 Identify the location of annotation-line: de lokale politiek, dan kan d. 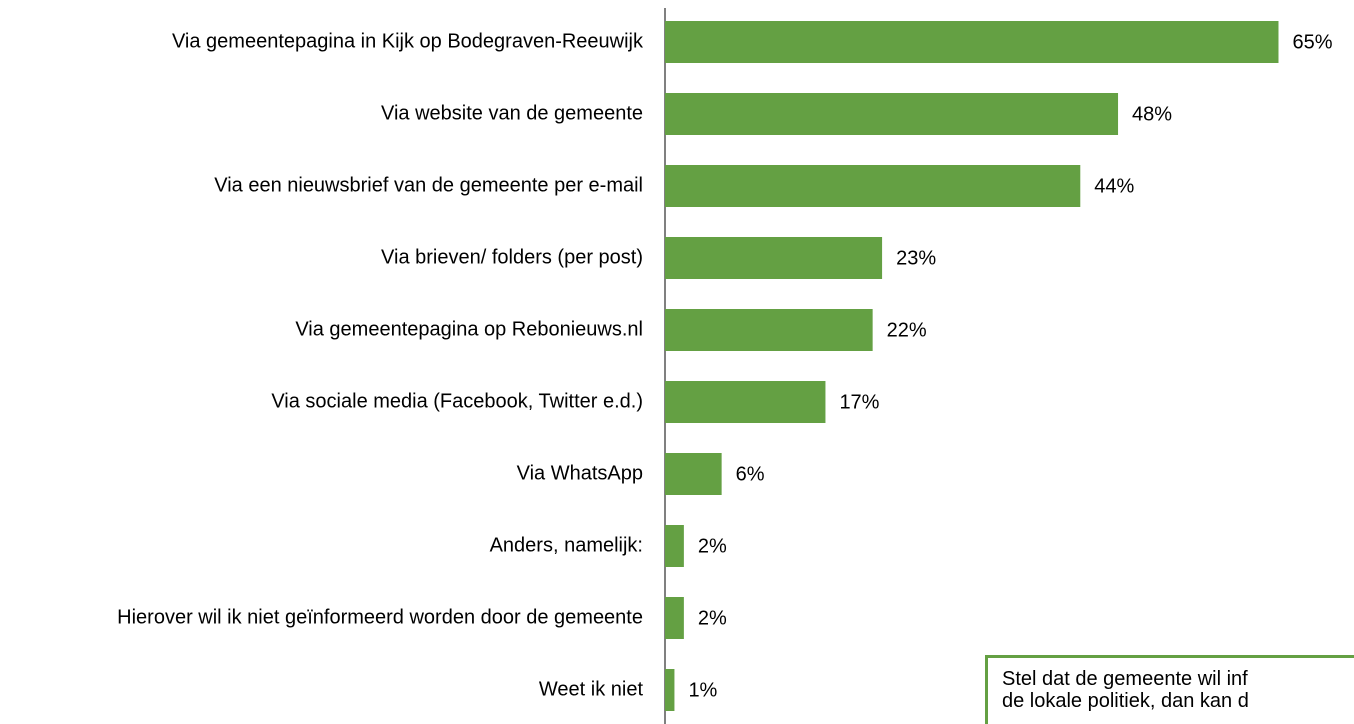
(1125, 701).